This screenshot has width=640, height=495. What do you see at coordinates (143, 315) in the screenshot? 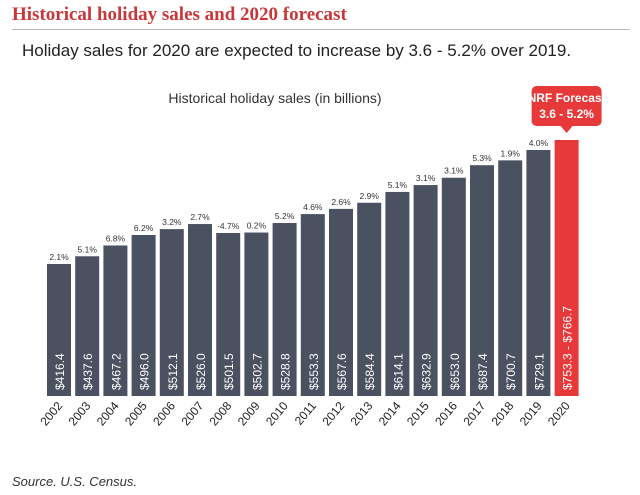
I see `bar-2005` at bounding box center [143, 315].